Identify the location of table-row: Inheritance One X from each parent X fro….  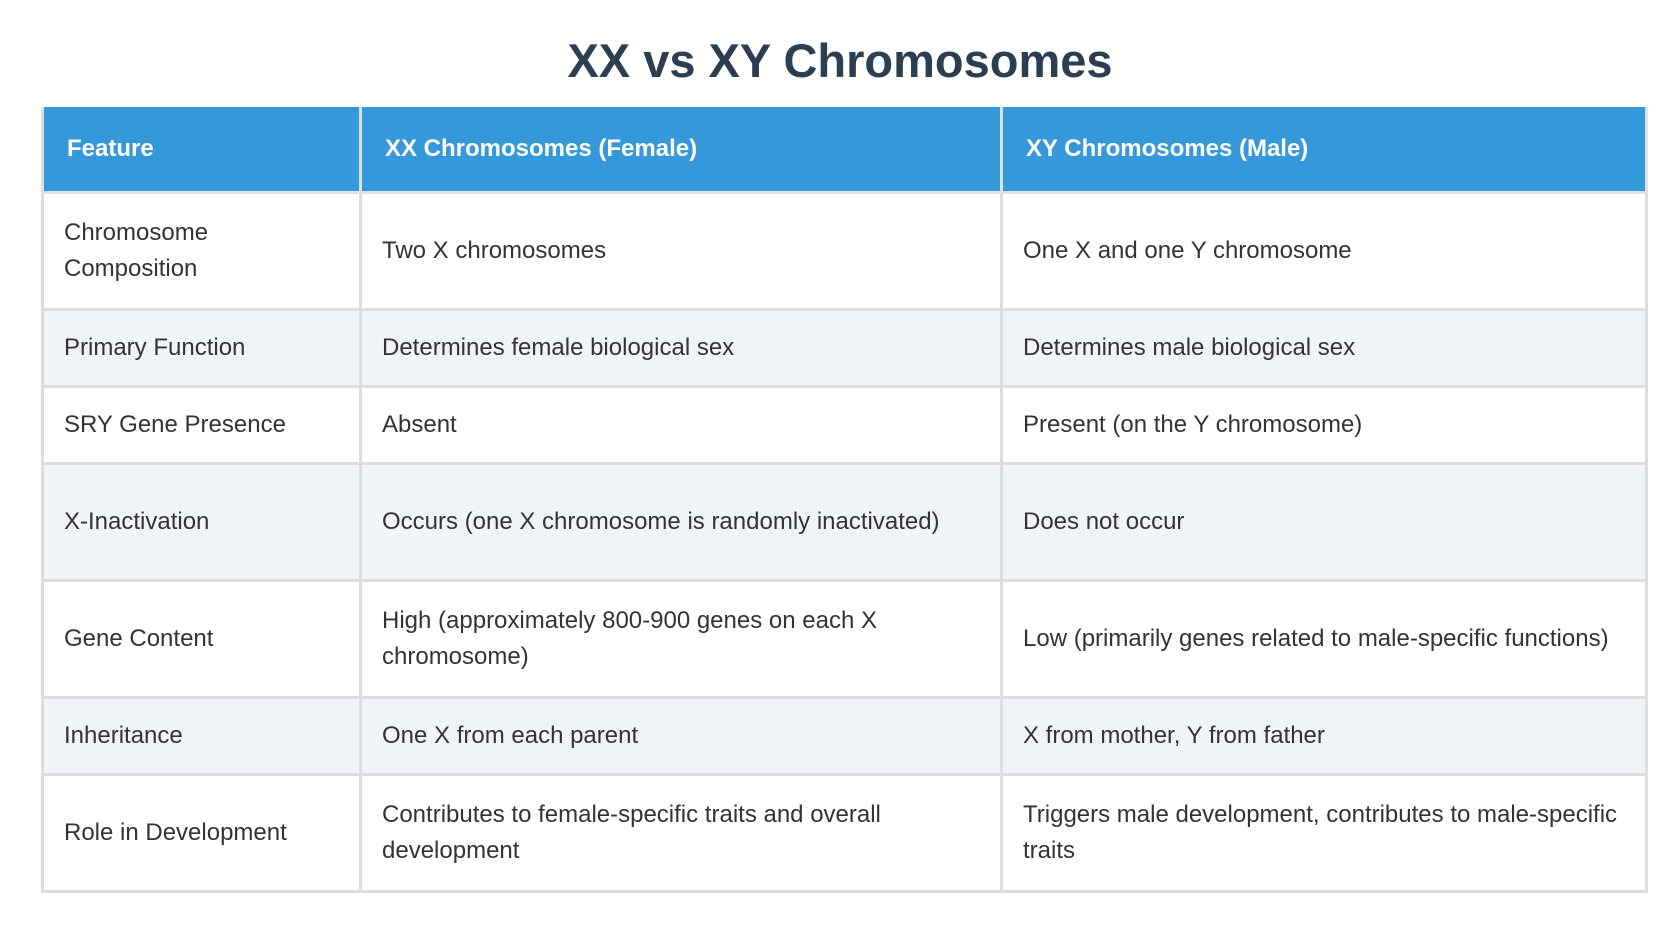
(844, 736).